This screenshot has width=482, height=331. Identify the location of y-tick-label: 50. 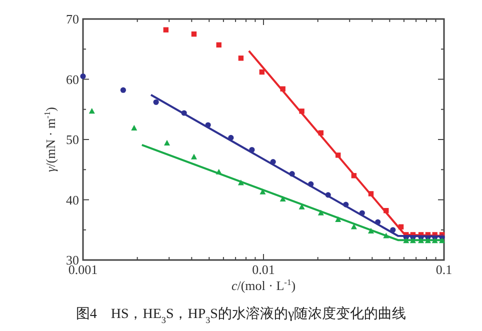
(72, 139).